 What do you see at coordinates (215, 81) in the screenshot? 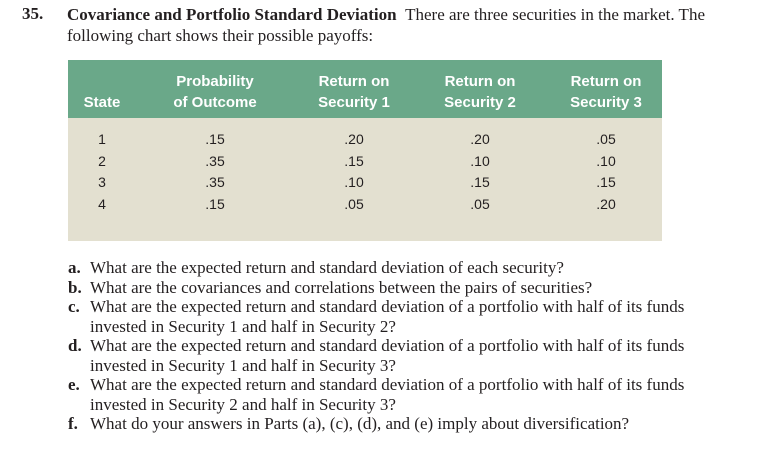
I see `header-probability-line1: Probability` at bounding box center [215, 81].